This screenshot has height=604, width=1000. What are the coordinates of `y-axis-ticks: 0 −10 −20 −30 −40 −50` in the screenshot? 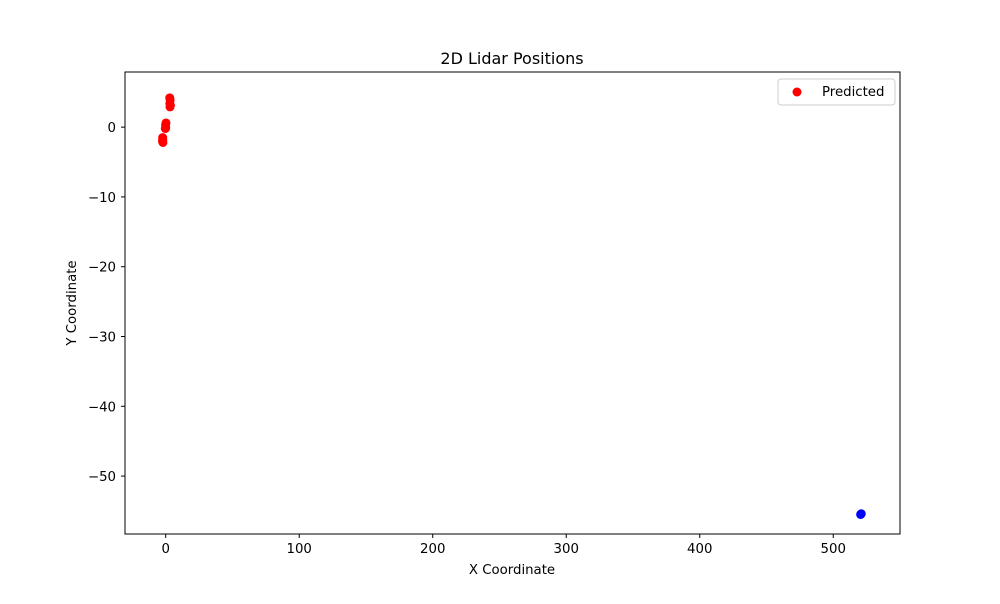 It's located at (106, 303).